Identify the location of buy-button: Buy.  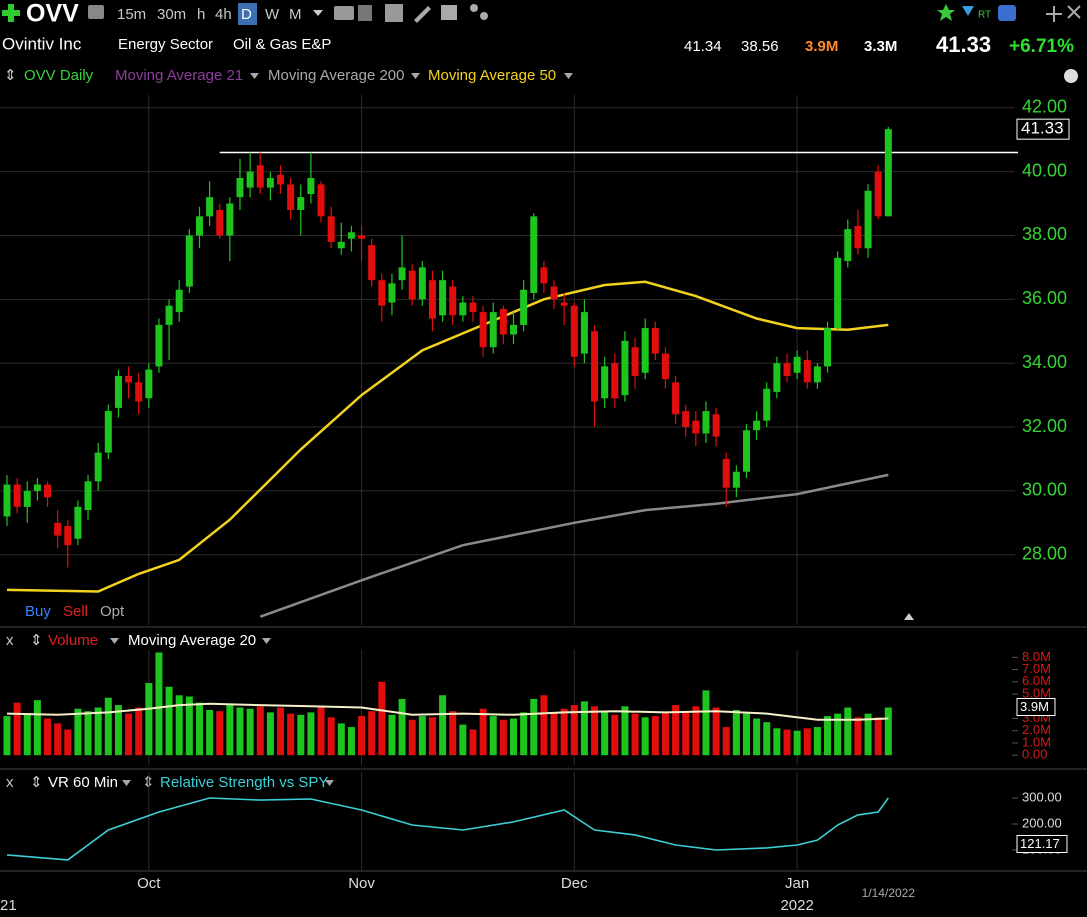
(38, 611).